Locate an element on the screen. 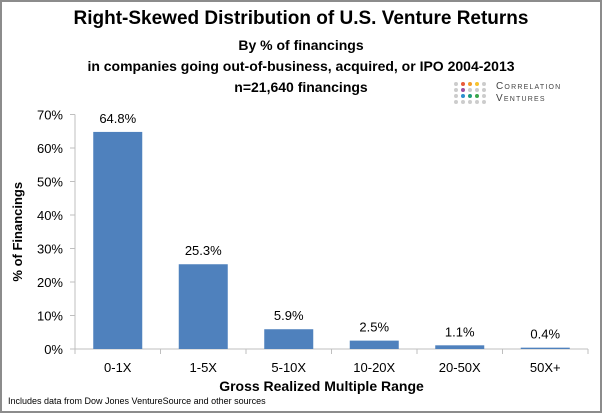 The image size is (602, 413). bar-1-5X is located at coordinates (203, 306).